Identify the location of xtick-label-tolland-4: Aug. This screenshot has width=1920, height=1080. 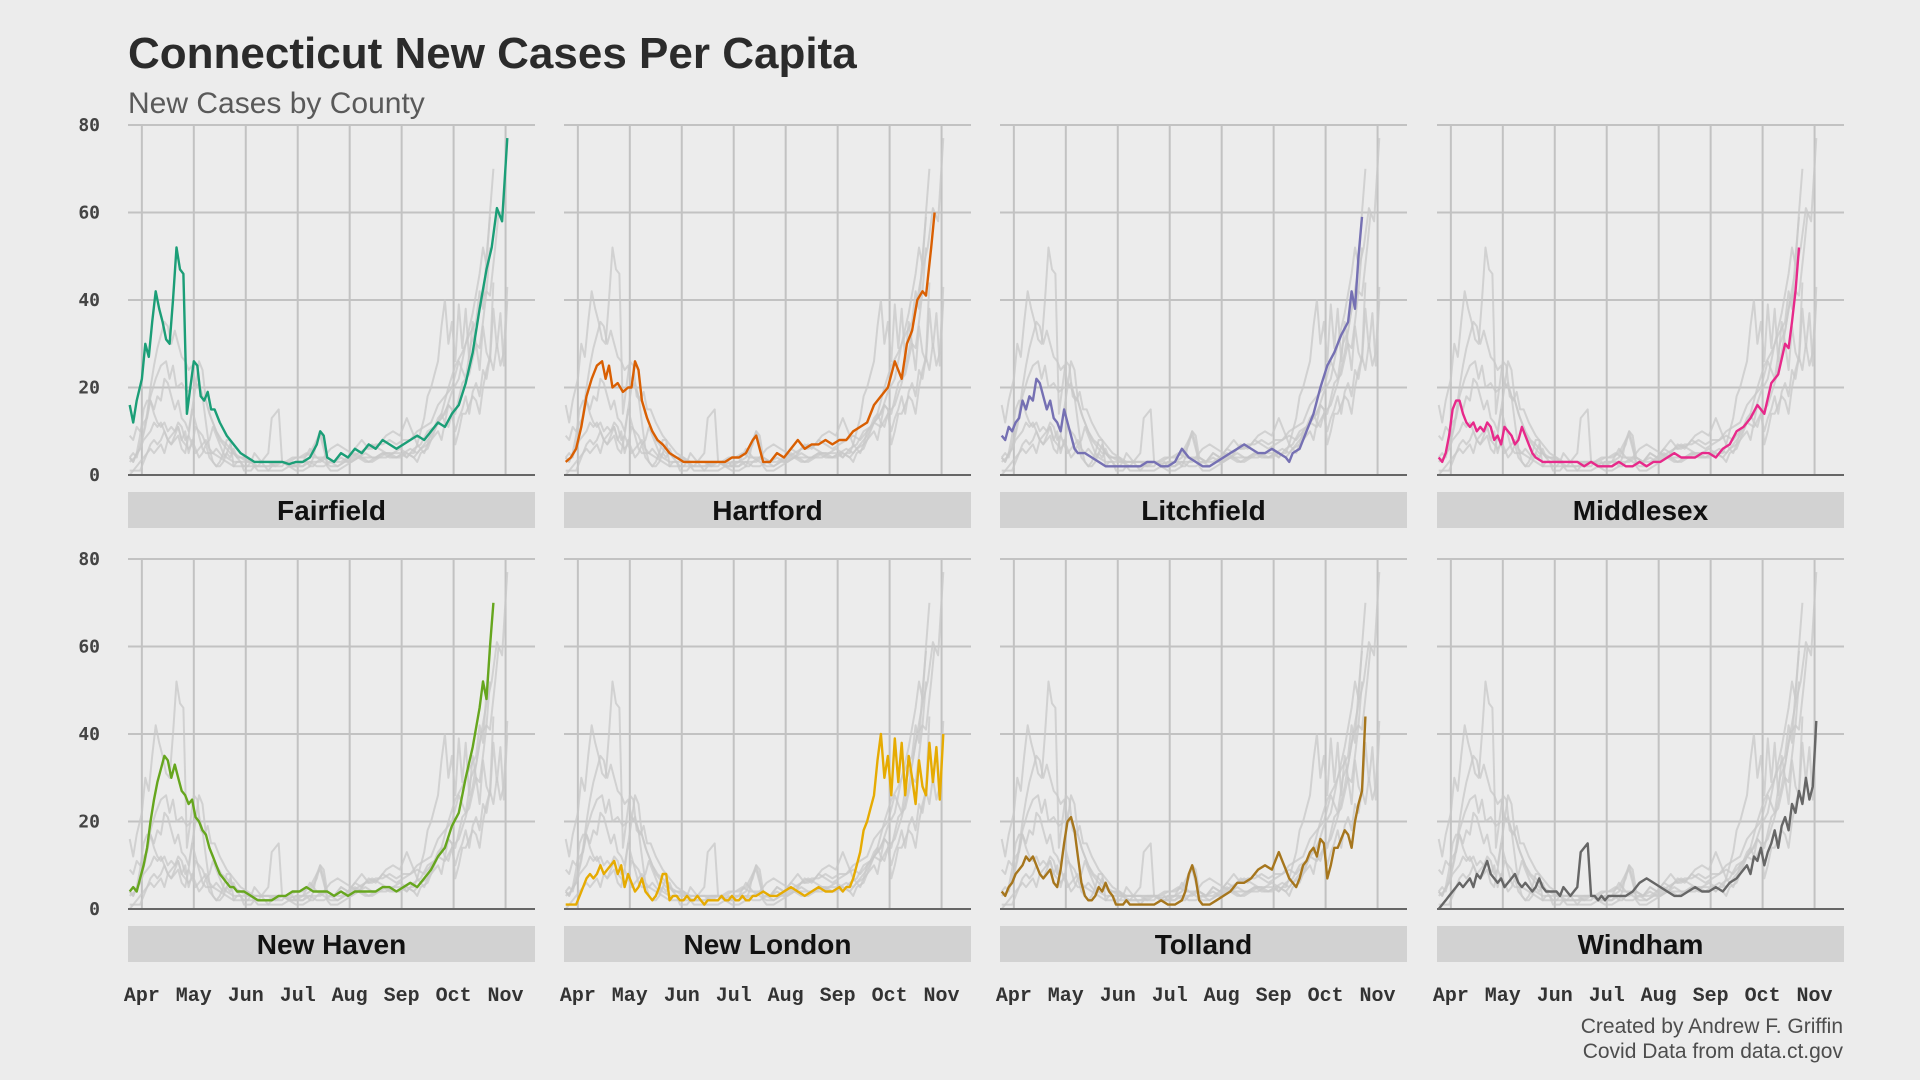
(1222, 996).